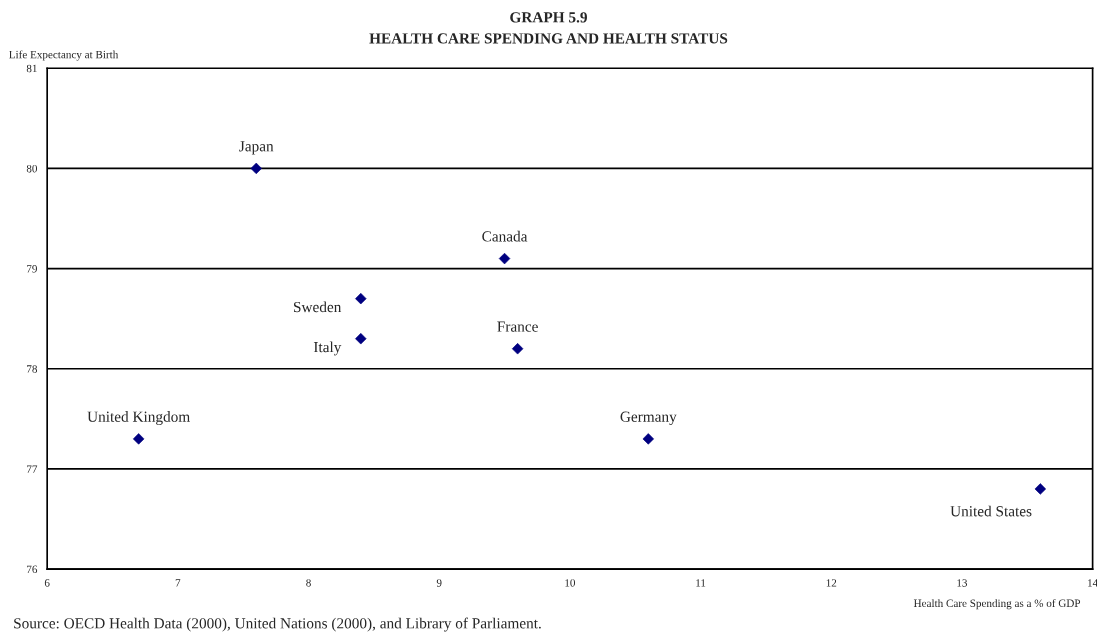 The image size is (1097, 638). Describe the element at coordinates (548, 38) in the screenshot. I see `chart-subtitle: HEALTH CARE SPENDING AND HEALTH STATUS` at that location.